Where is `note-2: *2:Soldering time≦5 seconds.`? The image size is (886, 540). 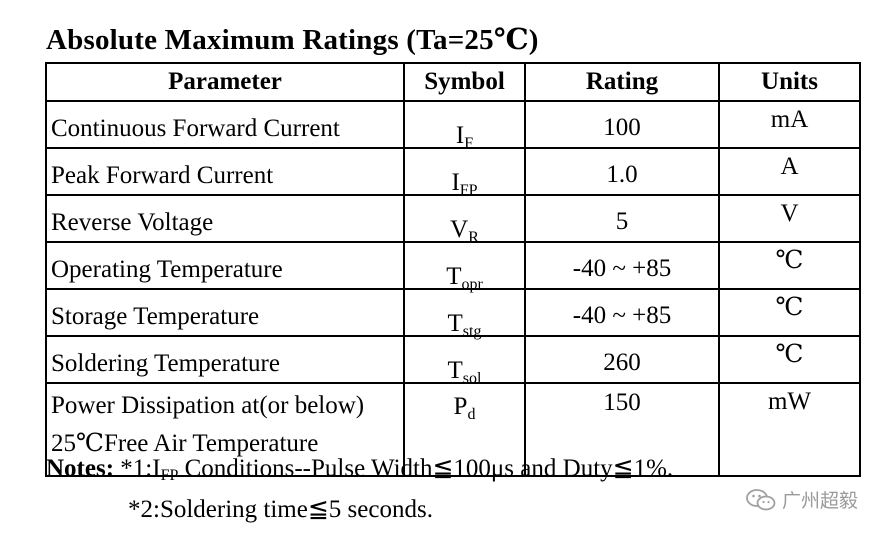 note-2: *2:Soldering time≦5 seconds. is located at coordinates (280, 509).